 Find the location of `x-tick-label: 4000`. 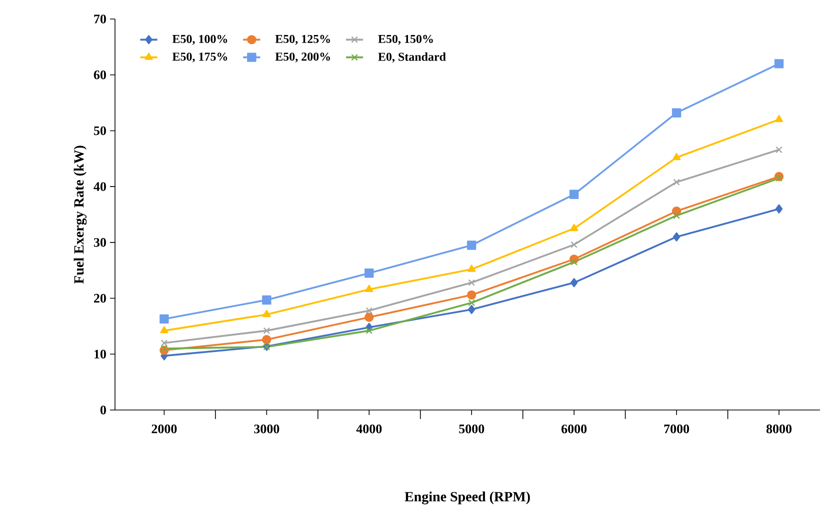

x-tick-label: 4000 is located at coordinates (369, 429).